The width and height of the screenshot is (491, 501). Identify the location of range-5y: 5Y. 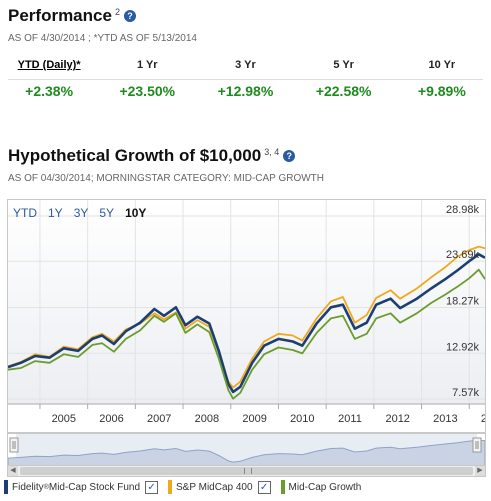
(107, 213).